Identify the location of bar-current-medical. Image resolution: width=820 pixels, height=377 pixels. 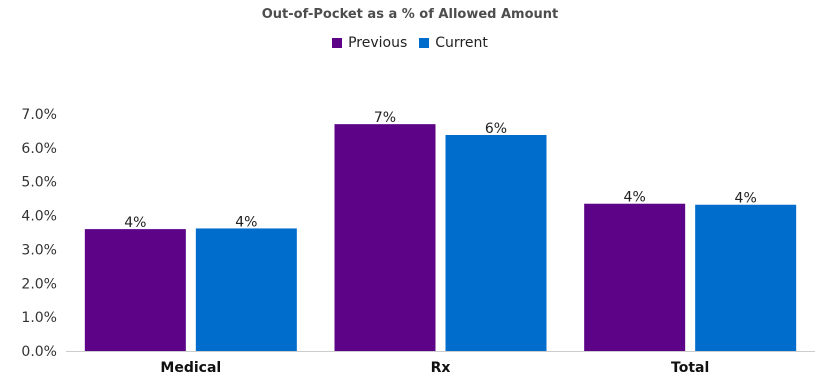
(246, 289).